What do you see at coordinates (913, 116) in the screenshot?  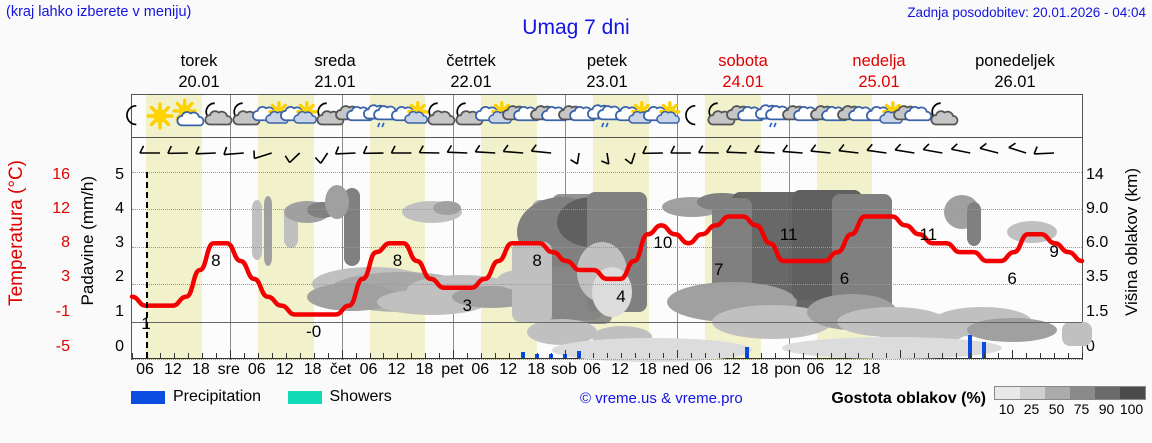 I see `weather-icon-cloud` at bounding box center [913, 116].